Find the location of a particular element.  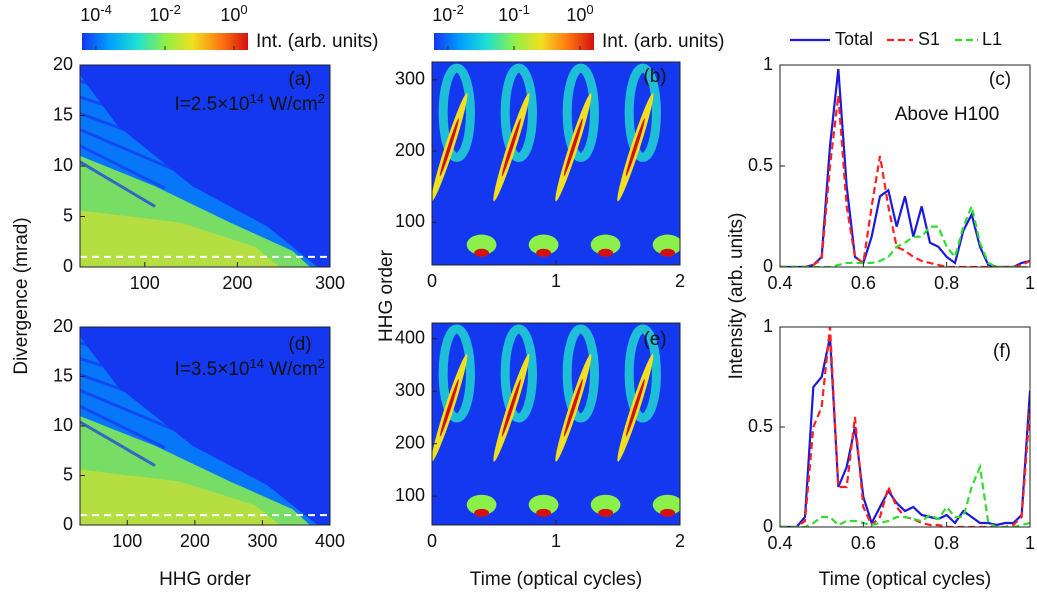

axes-box is located at coordinates (905, 166).